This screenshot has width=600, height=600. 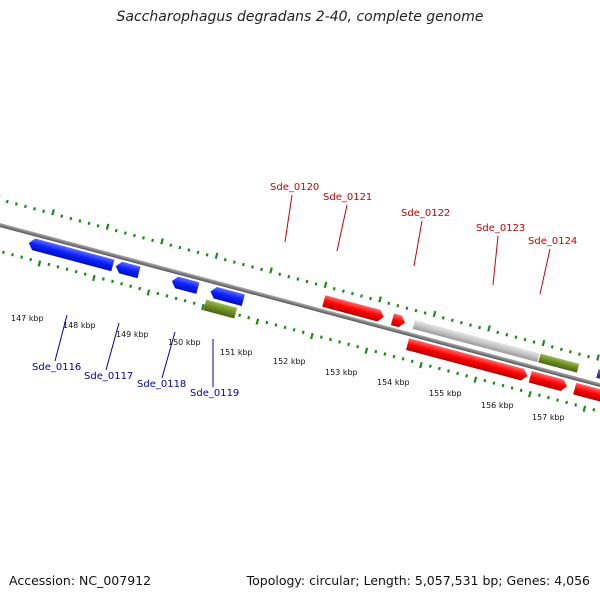 I want to click on kbp-label: 151 kbp, so click(x=236, y=352).